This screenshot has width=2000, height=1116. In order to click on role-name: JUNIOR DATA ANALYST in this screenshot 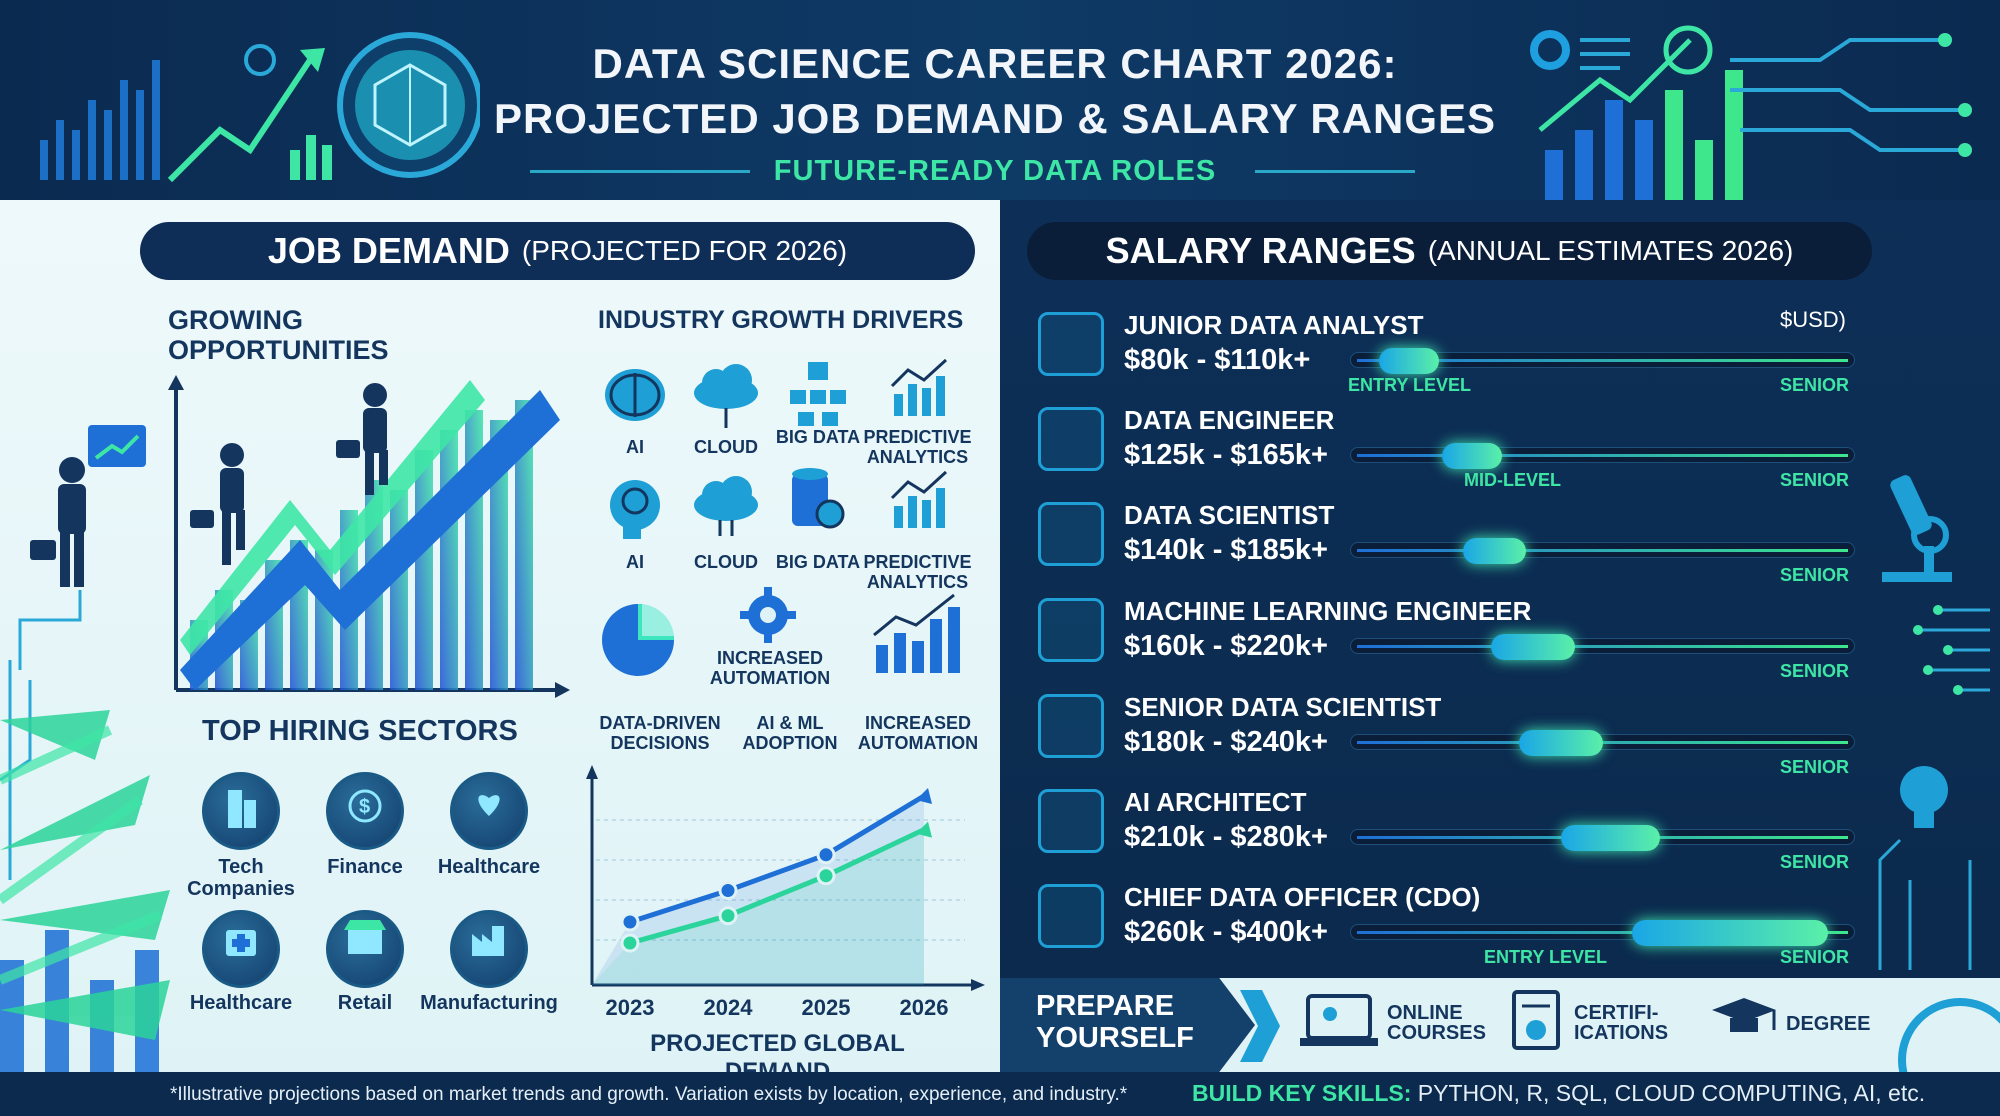, I will do `click(1274, 325)`.